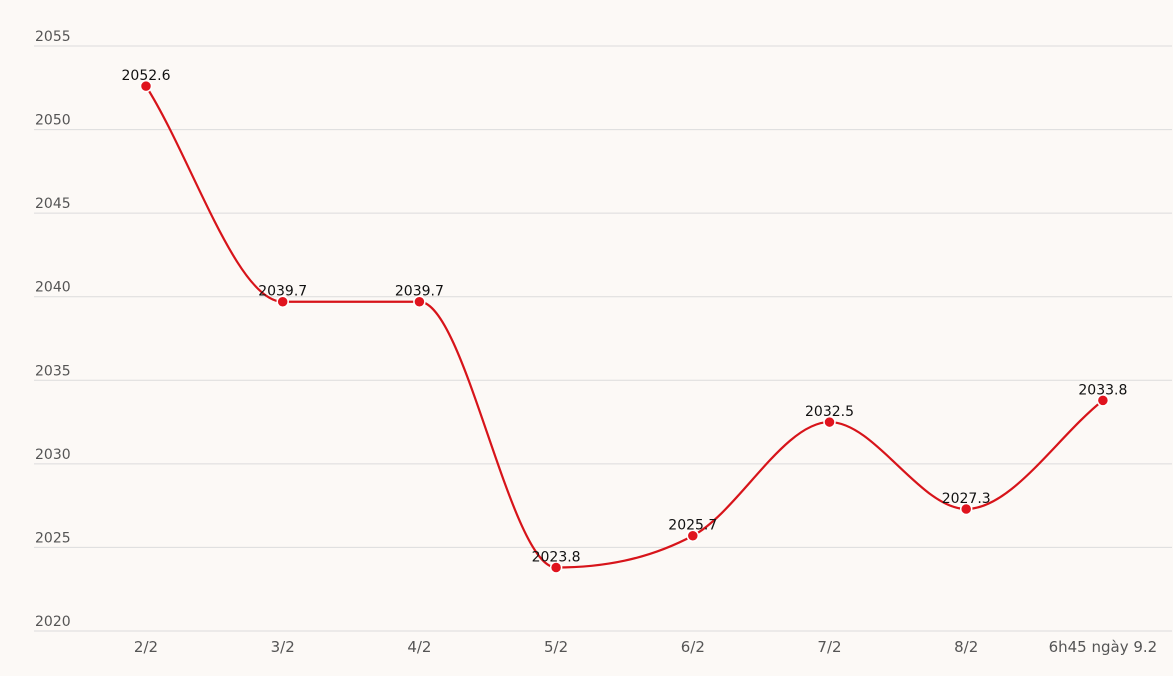  I want to click on y-tick-label: 2030, so click(53, 455).